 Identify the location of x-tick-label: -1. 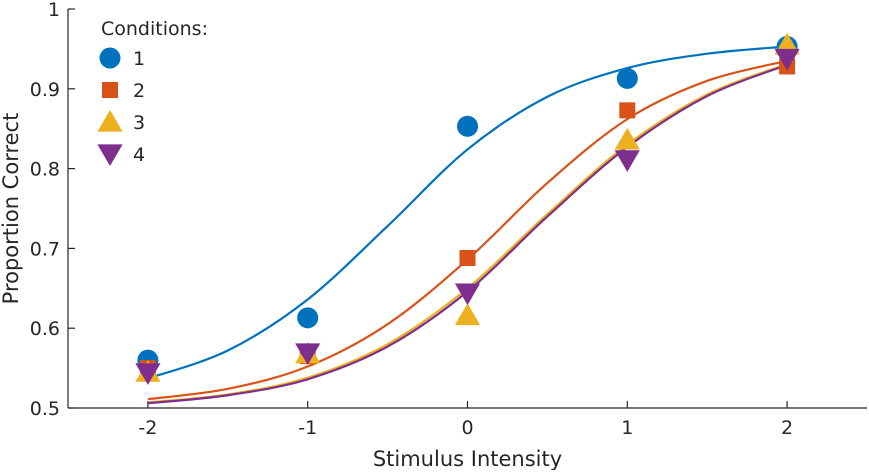
(307, 428).